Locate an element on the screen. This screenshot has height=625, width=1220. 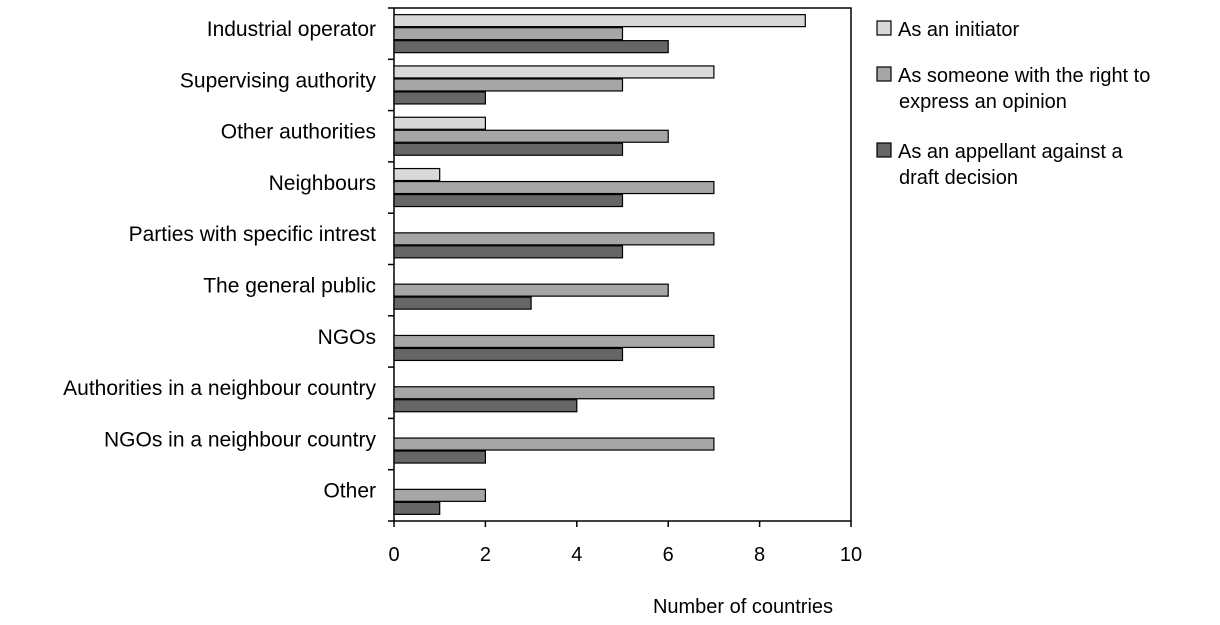
category-label: NGOs is located at coordinates (347, 337).